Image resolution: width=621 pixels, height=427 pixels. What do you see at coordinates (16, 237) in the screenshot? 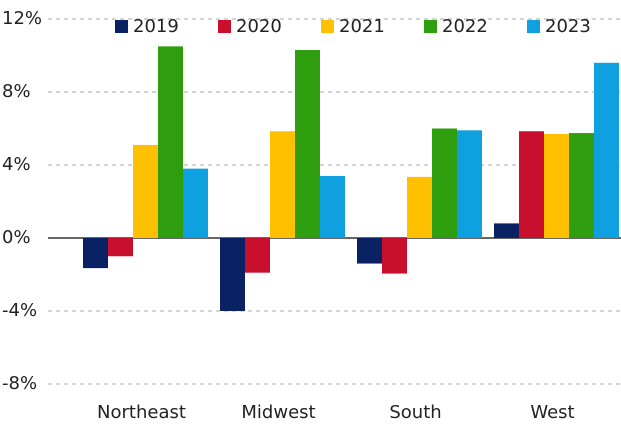
I see `y-tick-label: 0%` at bounding box center [16, 237].